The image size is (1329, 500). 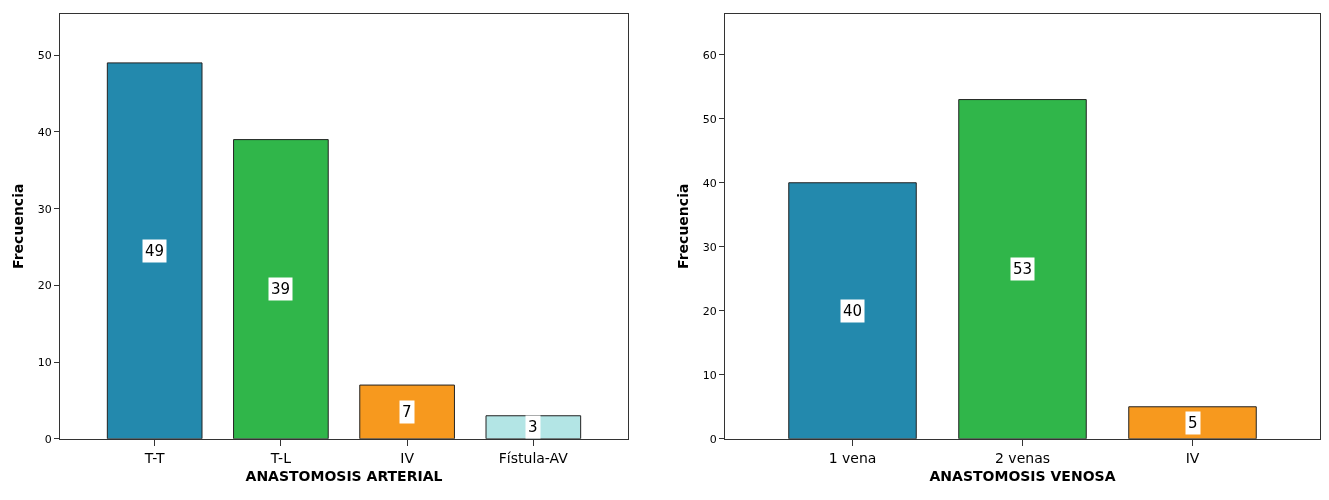 I want to click on data-label: 7, so click(x=407, y=412).